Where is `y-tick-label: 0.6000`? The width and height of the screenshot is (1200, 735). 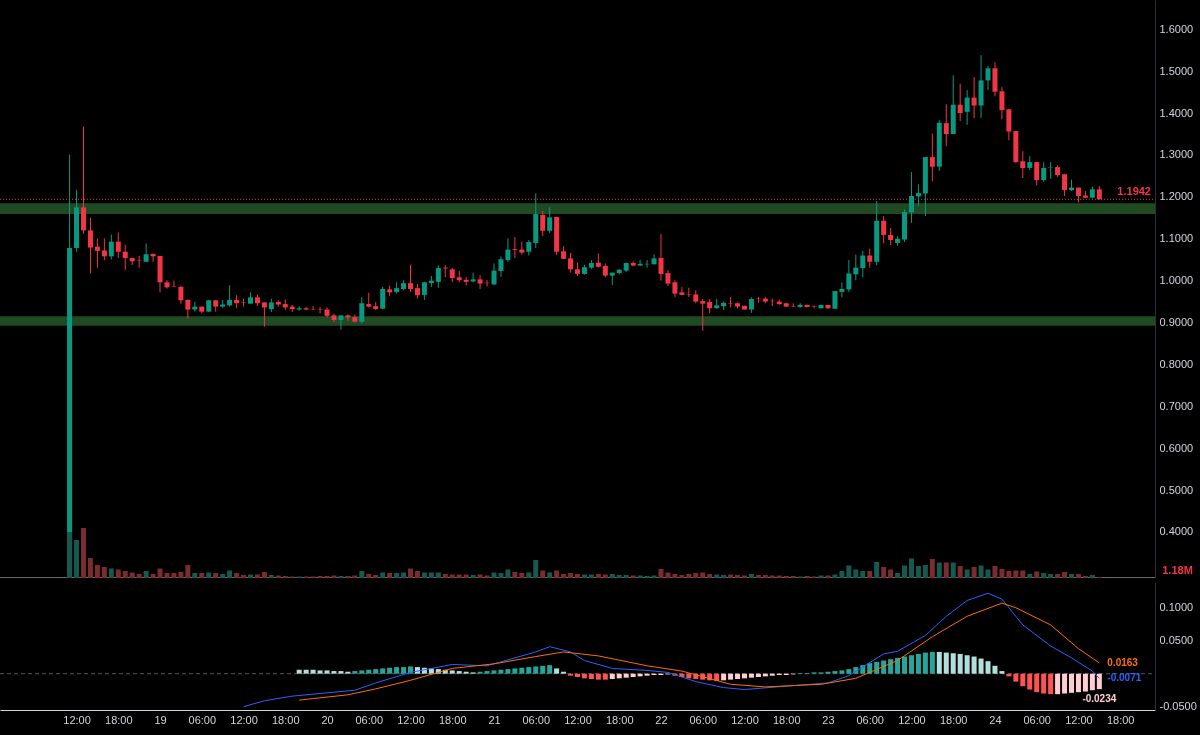
y-tick-label: 0.6000 is located at coordinates (1176, 447).